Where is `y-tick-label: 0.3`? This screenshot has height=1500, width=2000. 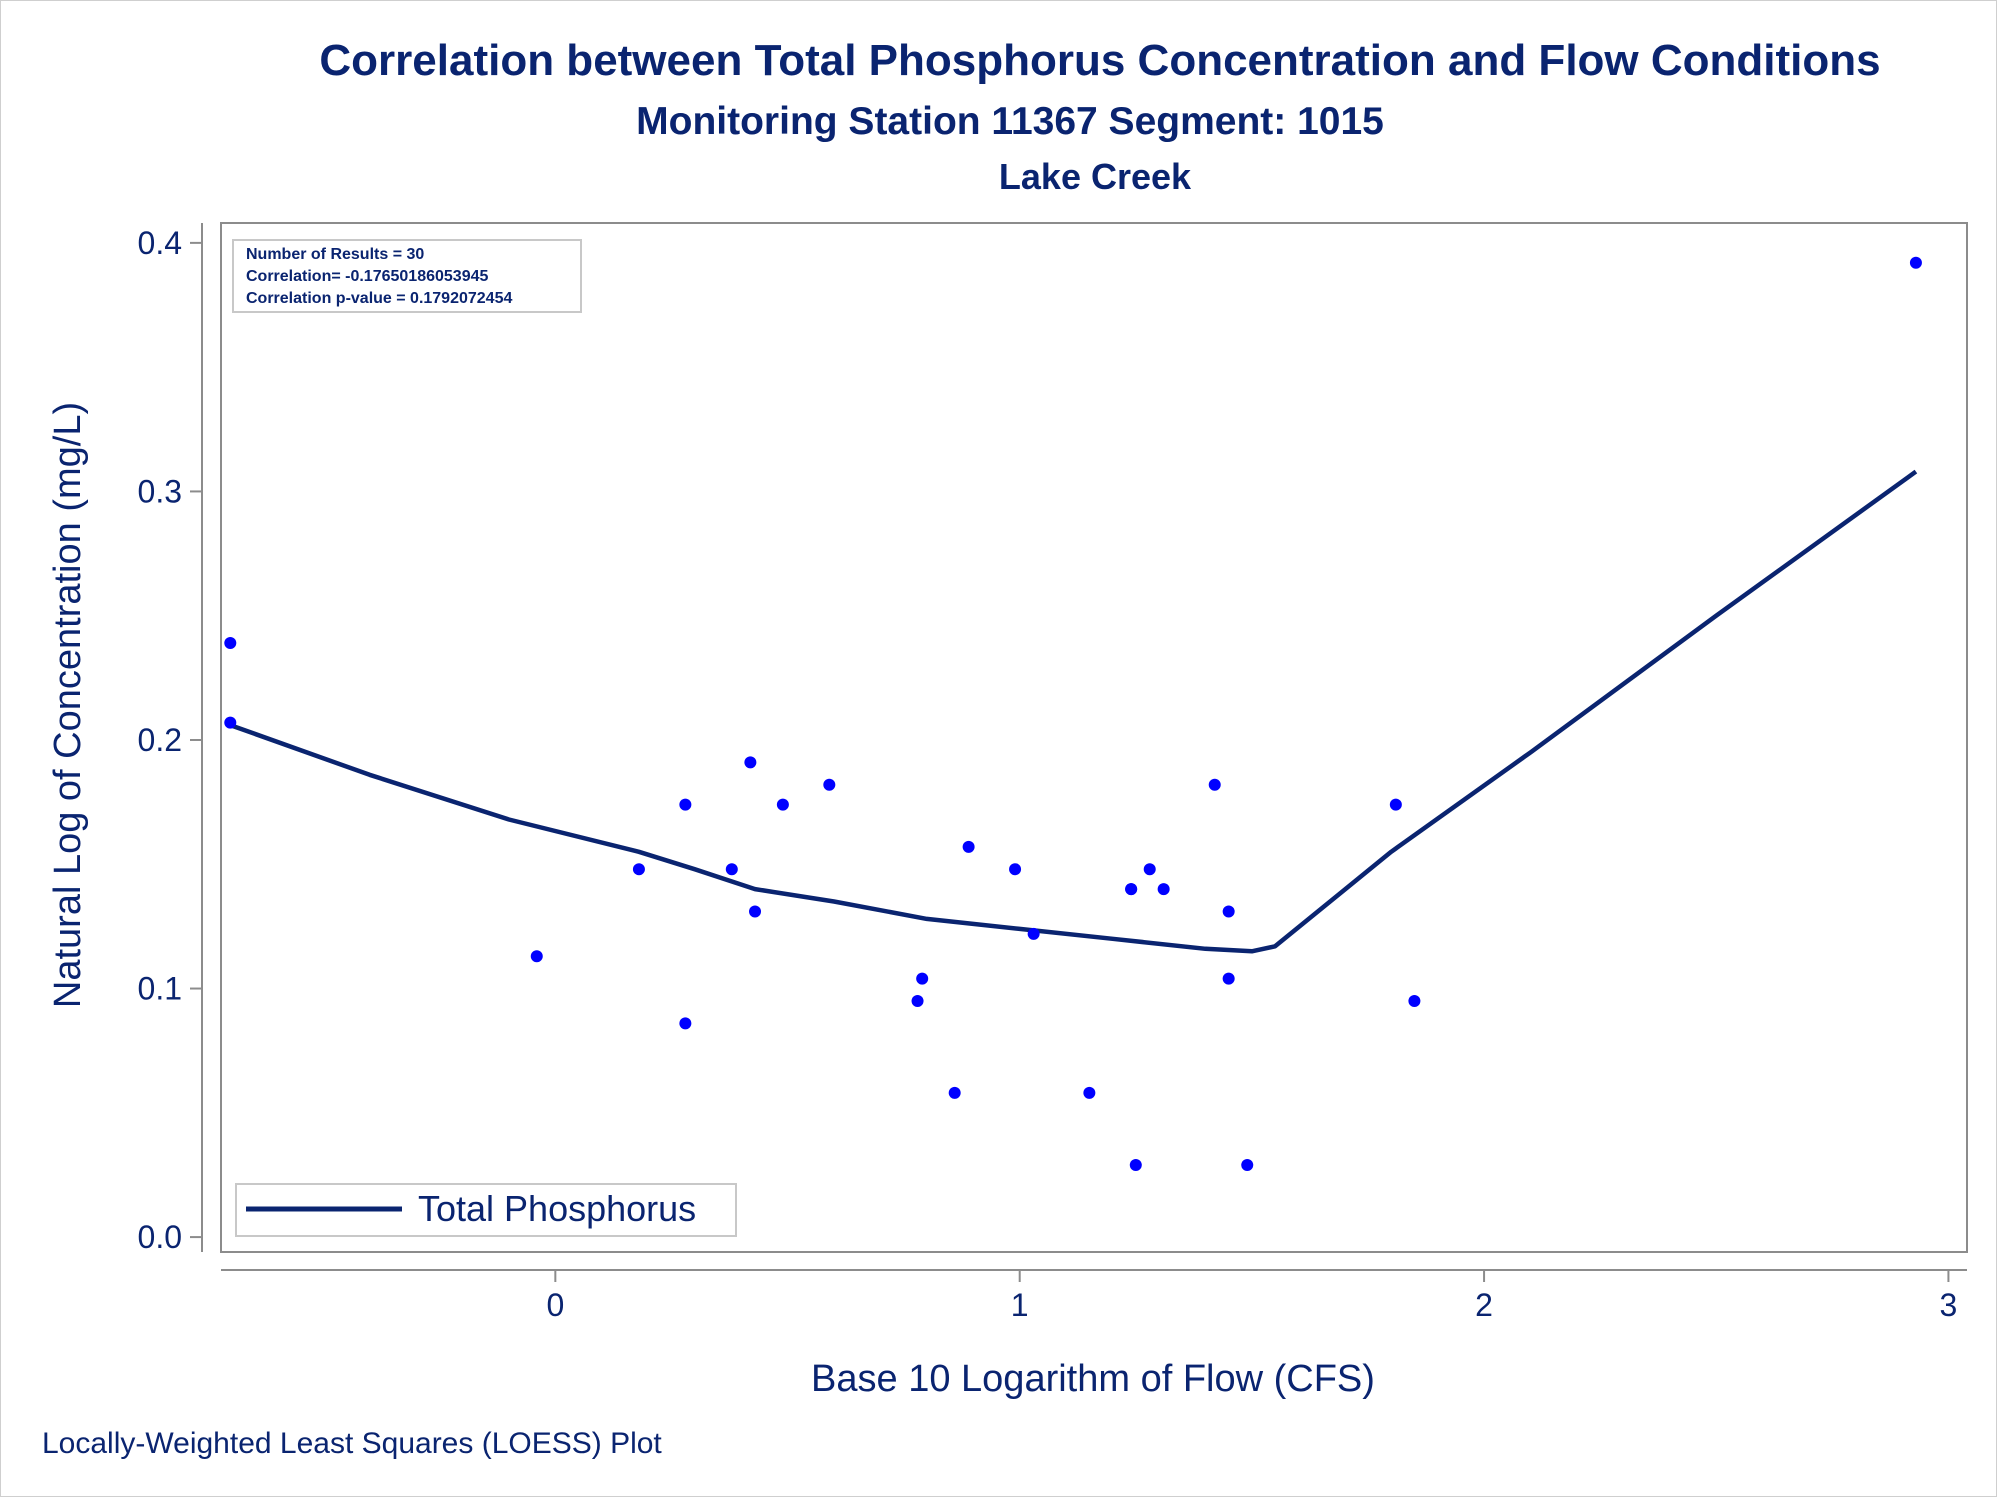 y-tick-label: 0.3 is located at coordinates (160, 491).